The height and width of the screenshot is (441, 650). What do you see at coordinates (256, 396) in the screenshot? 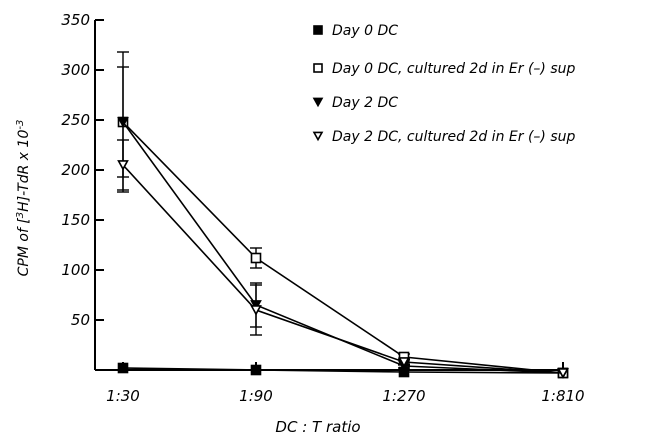
I see `x-tick-label: 1:90` at bounding box center [256, 396].